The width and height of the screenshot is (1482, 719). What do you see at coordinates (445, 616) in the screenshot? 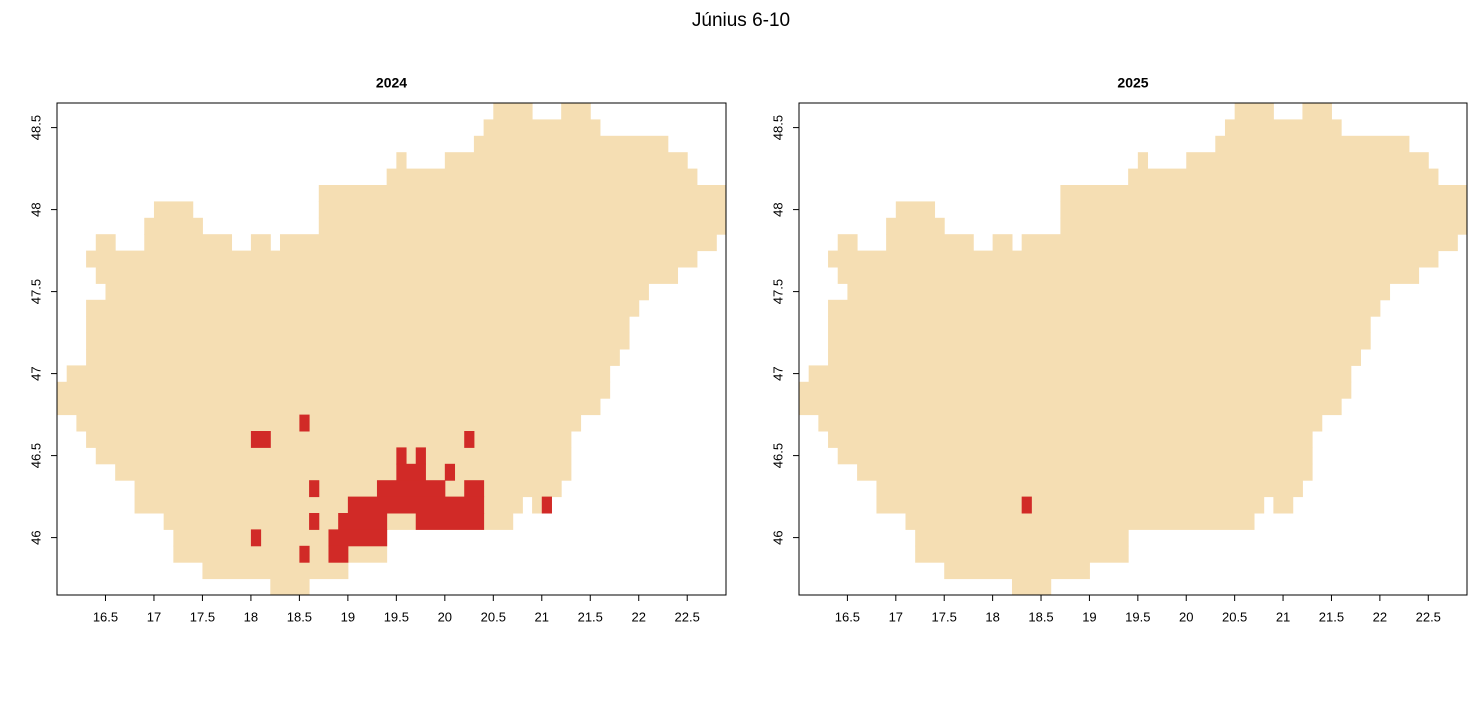
I see `x-tick-label: 20` at bounding box center [445, 616].